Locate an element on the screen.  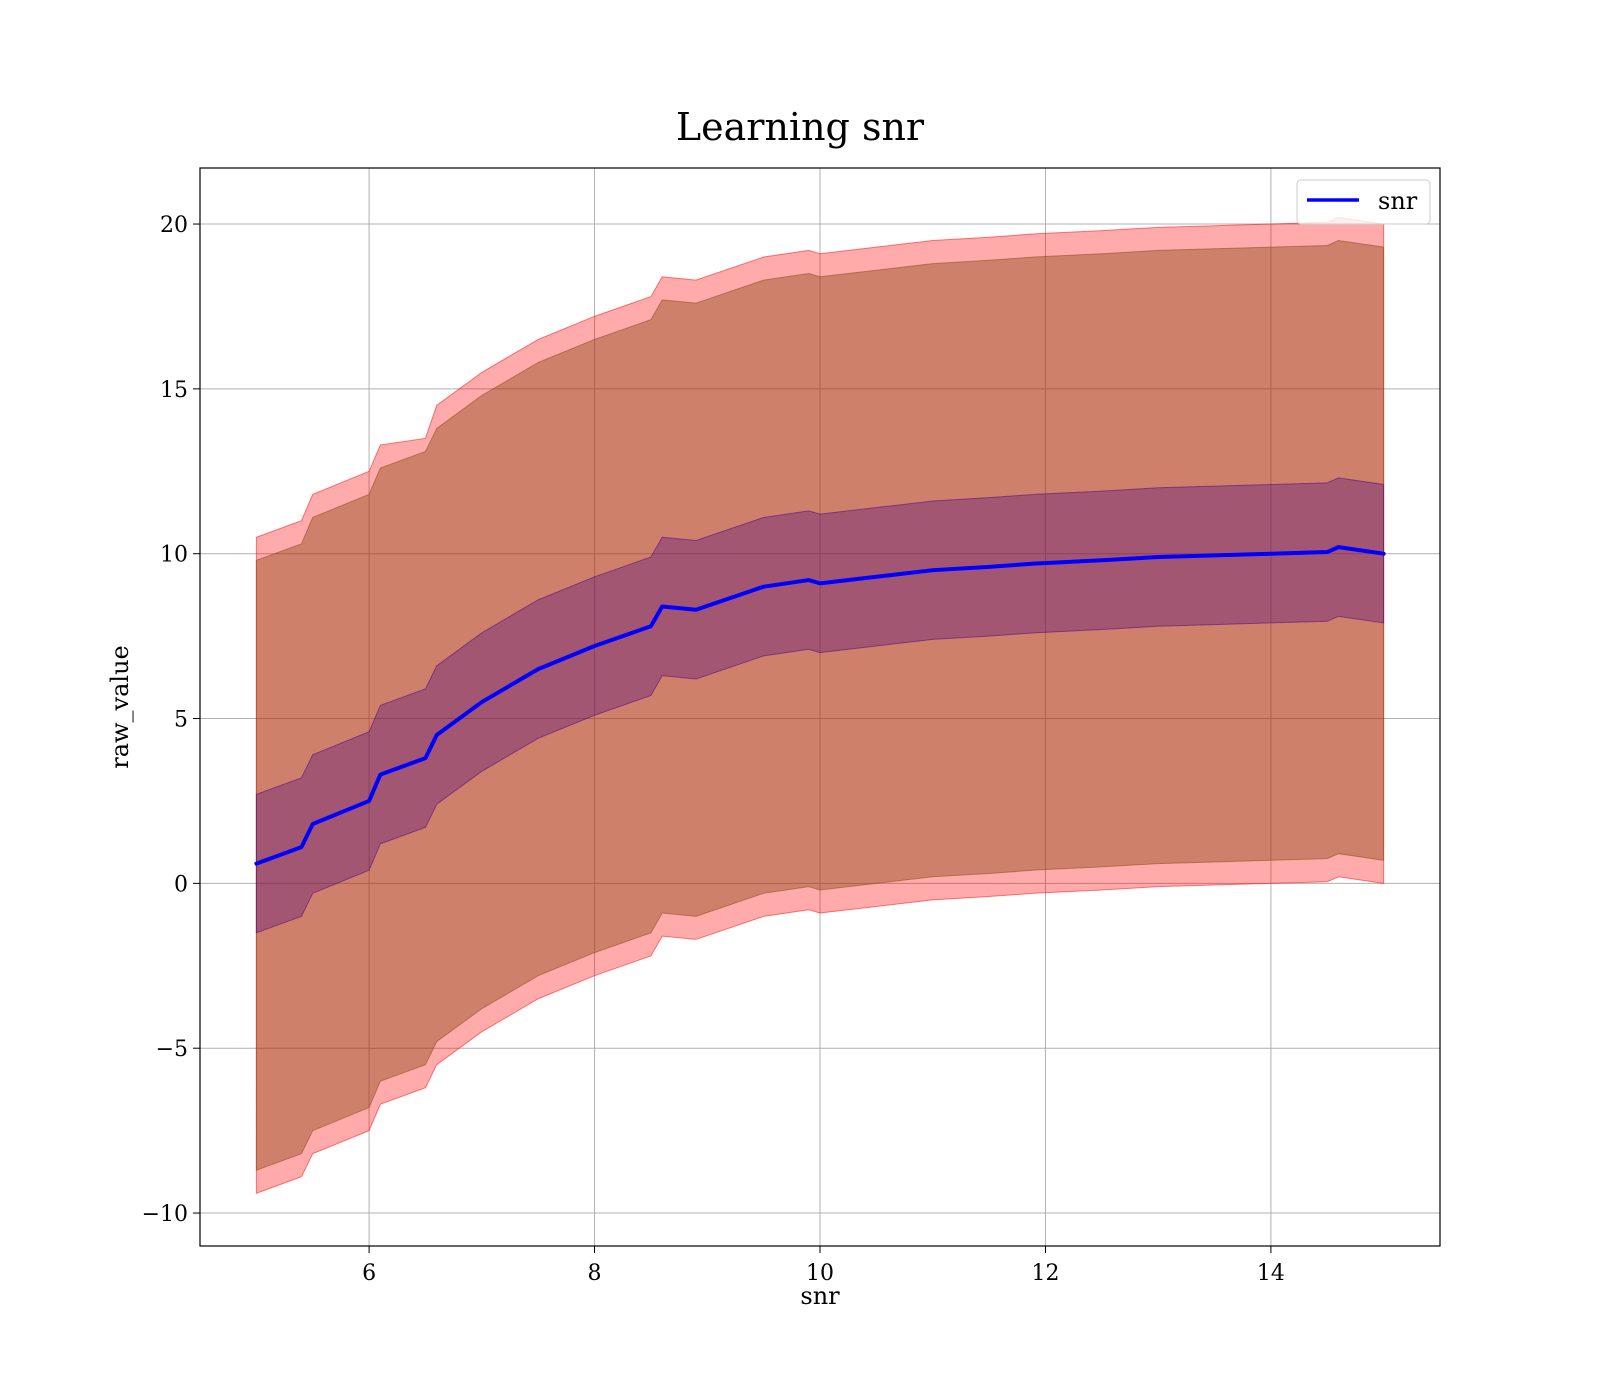
y-axis-label: raw_value is located at coordinates (120, 707).